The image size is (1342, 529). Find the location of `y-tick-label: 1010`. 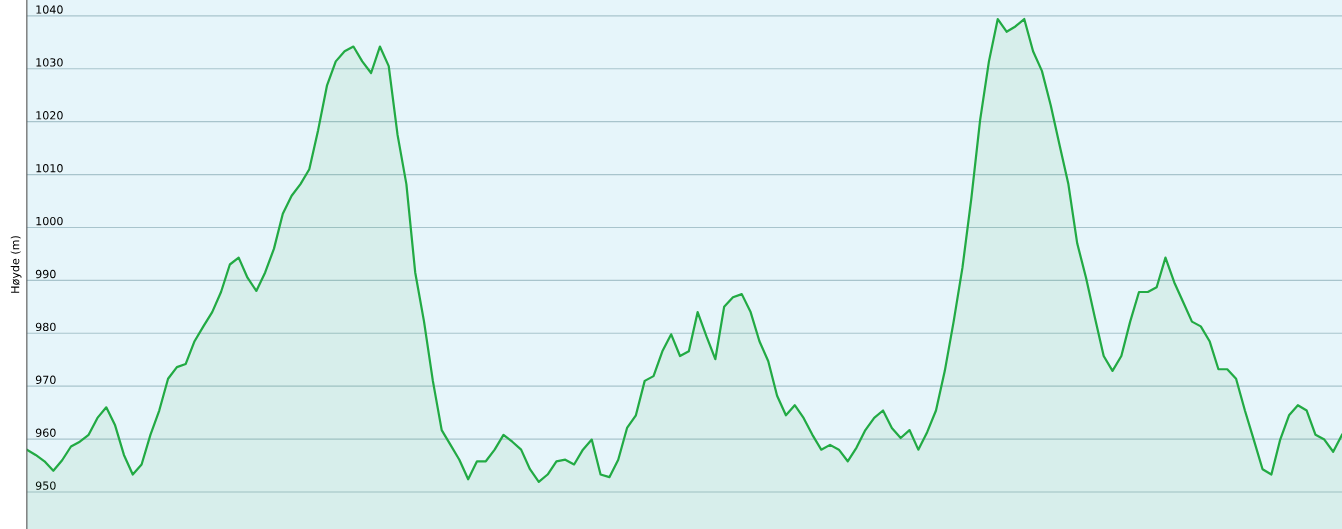

y-tick-label: 1010 is located at coordinates (49, 168).